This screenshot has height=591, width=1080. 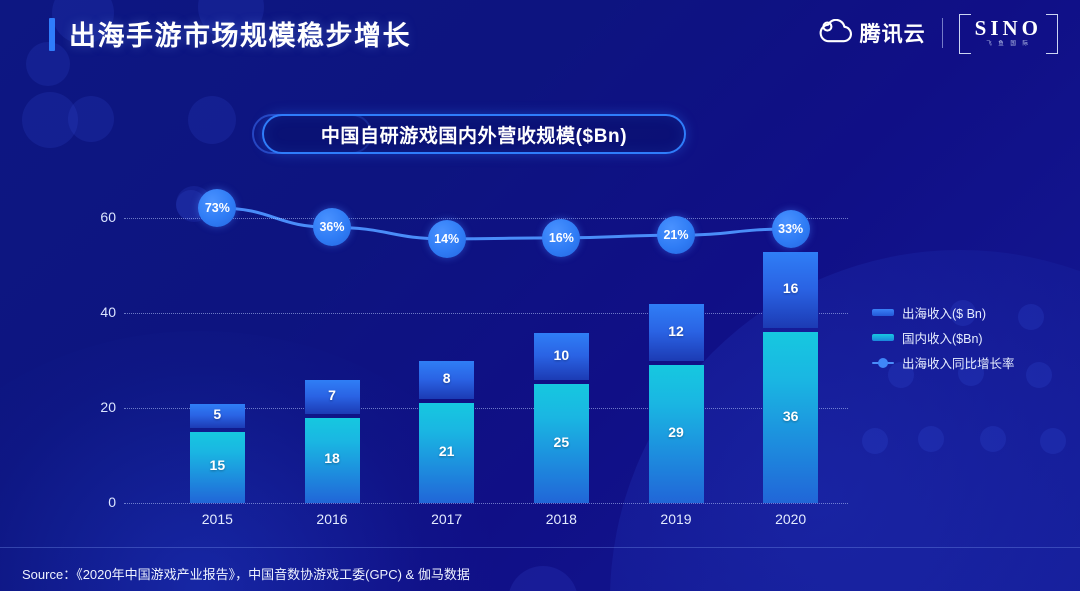 I want to click on legend-item: 国内收入($Bn), so click(x=972, y=337).